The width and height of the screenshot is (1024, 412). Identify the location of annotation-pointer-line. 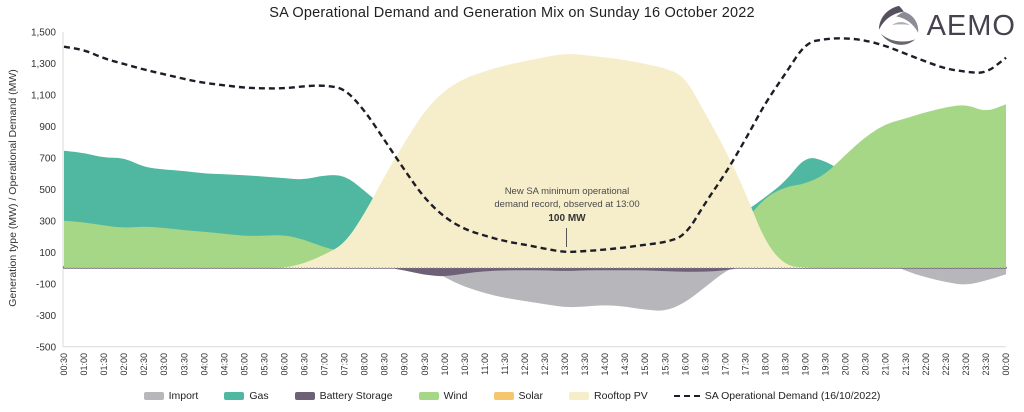
(566, 237).